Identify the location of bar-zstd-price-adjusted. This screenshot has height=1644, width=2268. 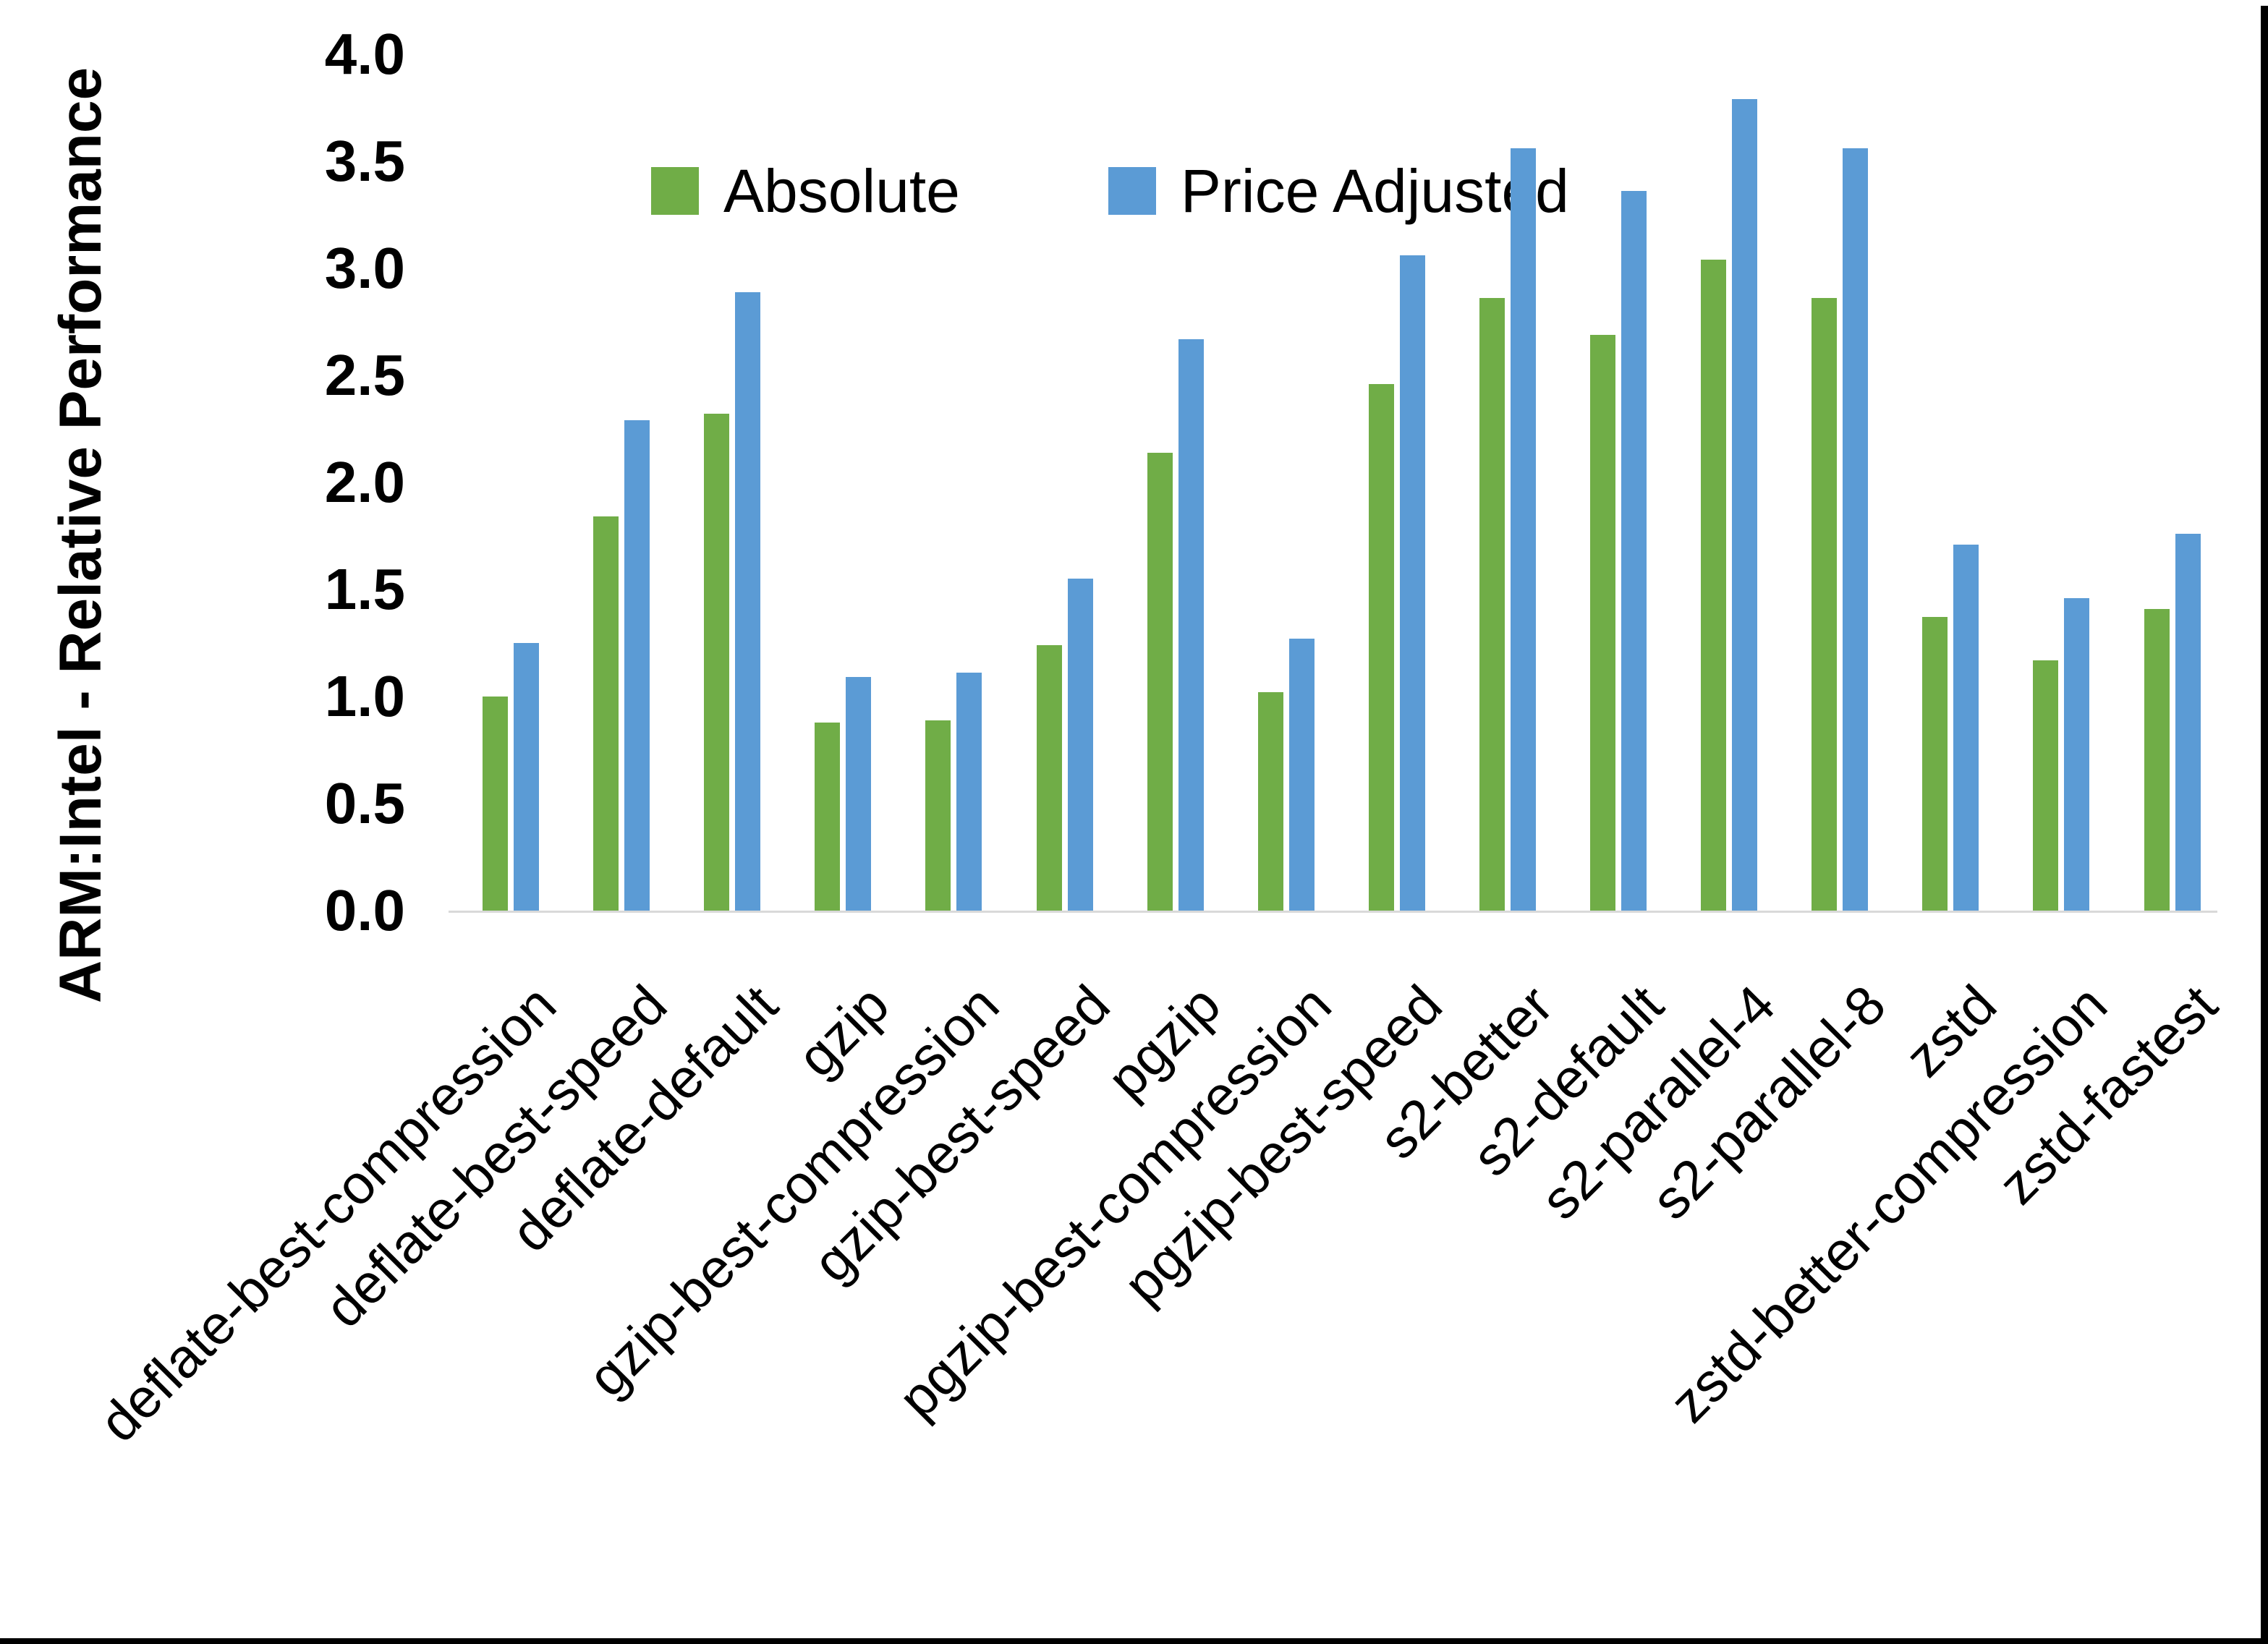
(1966, 728).